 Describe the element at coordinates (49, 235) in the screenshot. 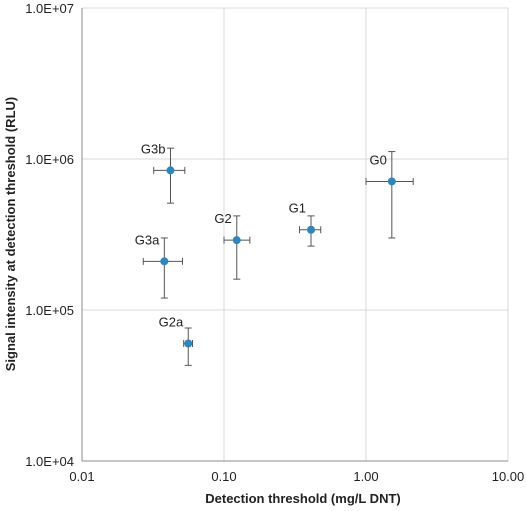

I see `y-tick-labels: 1.0E+04 1.0E+05 1.0E+06 1.0E+07` at that location.